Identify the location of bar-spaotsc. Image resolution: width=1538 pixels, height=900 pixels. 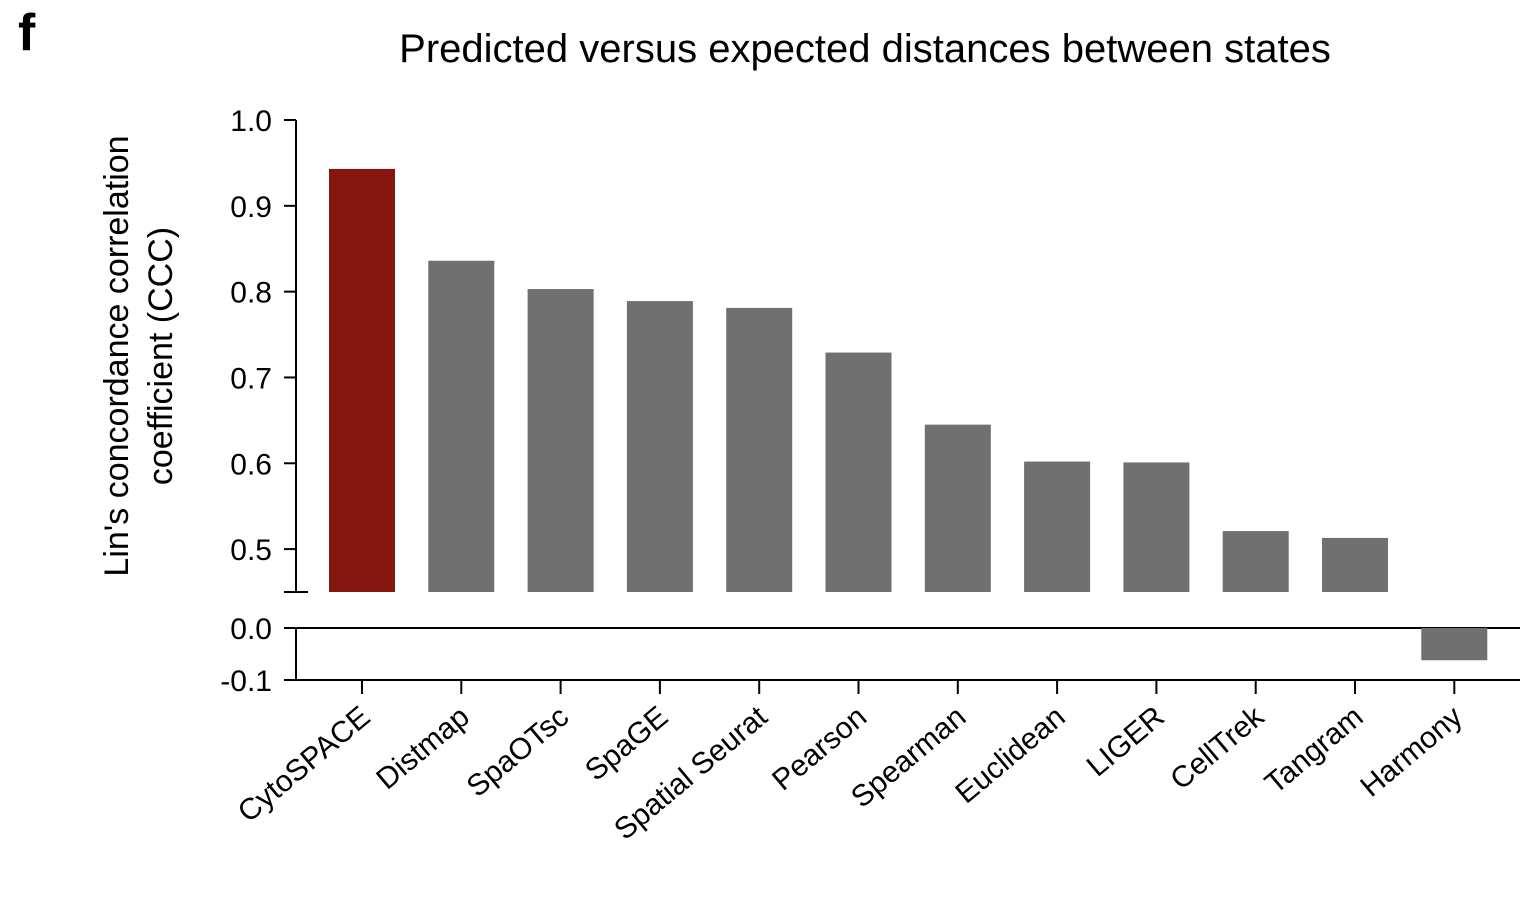
(560, 440).